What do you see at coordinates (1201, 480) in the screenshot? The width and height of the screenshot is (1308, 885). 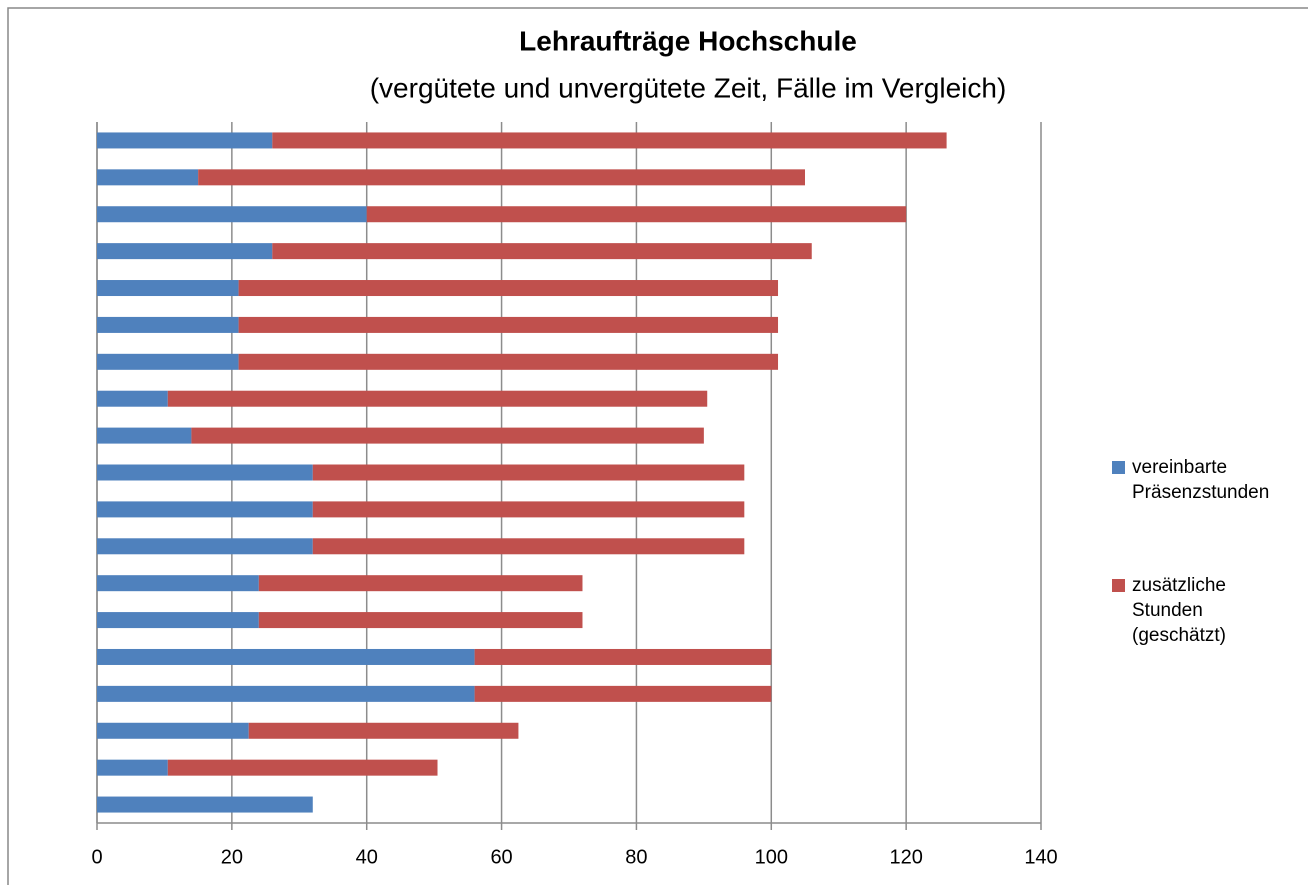 I see `legend-label: vereinbarte Präsenzstunden` at bounding box center [1201, 480].